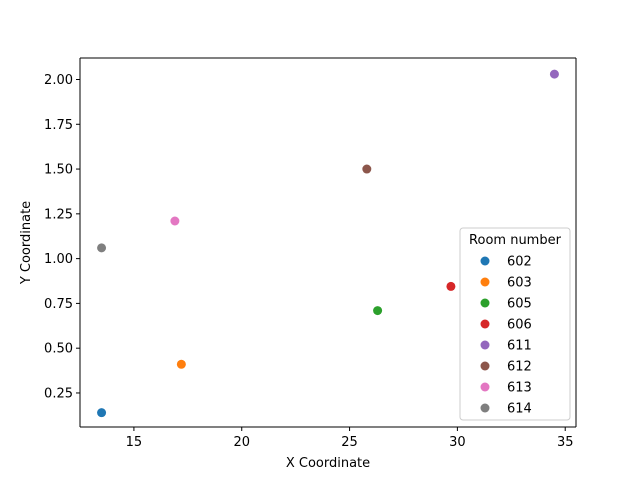 The width and height of the screenshot is (640, 480). What do you see at coordinates (565, 442) in the screenshot?
I see `x-tick-label: 35` at bounding box center [565, 442].